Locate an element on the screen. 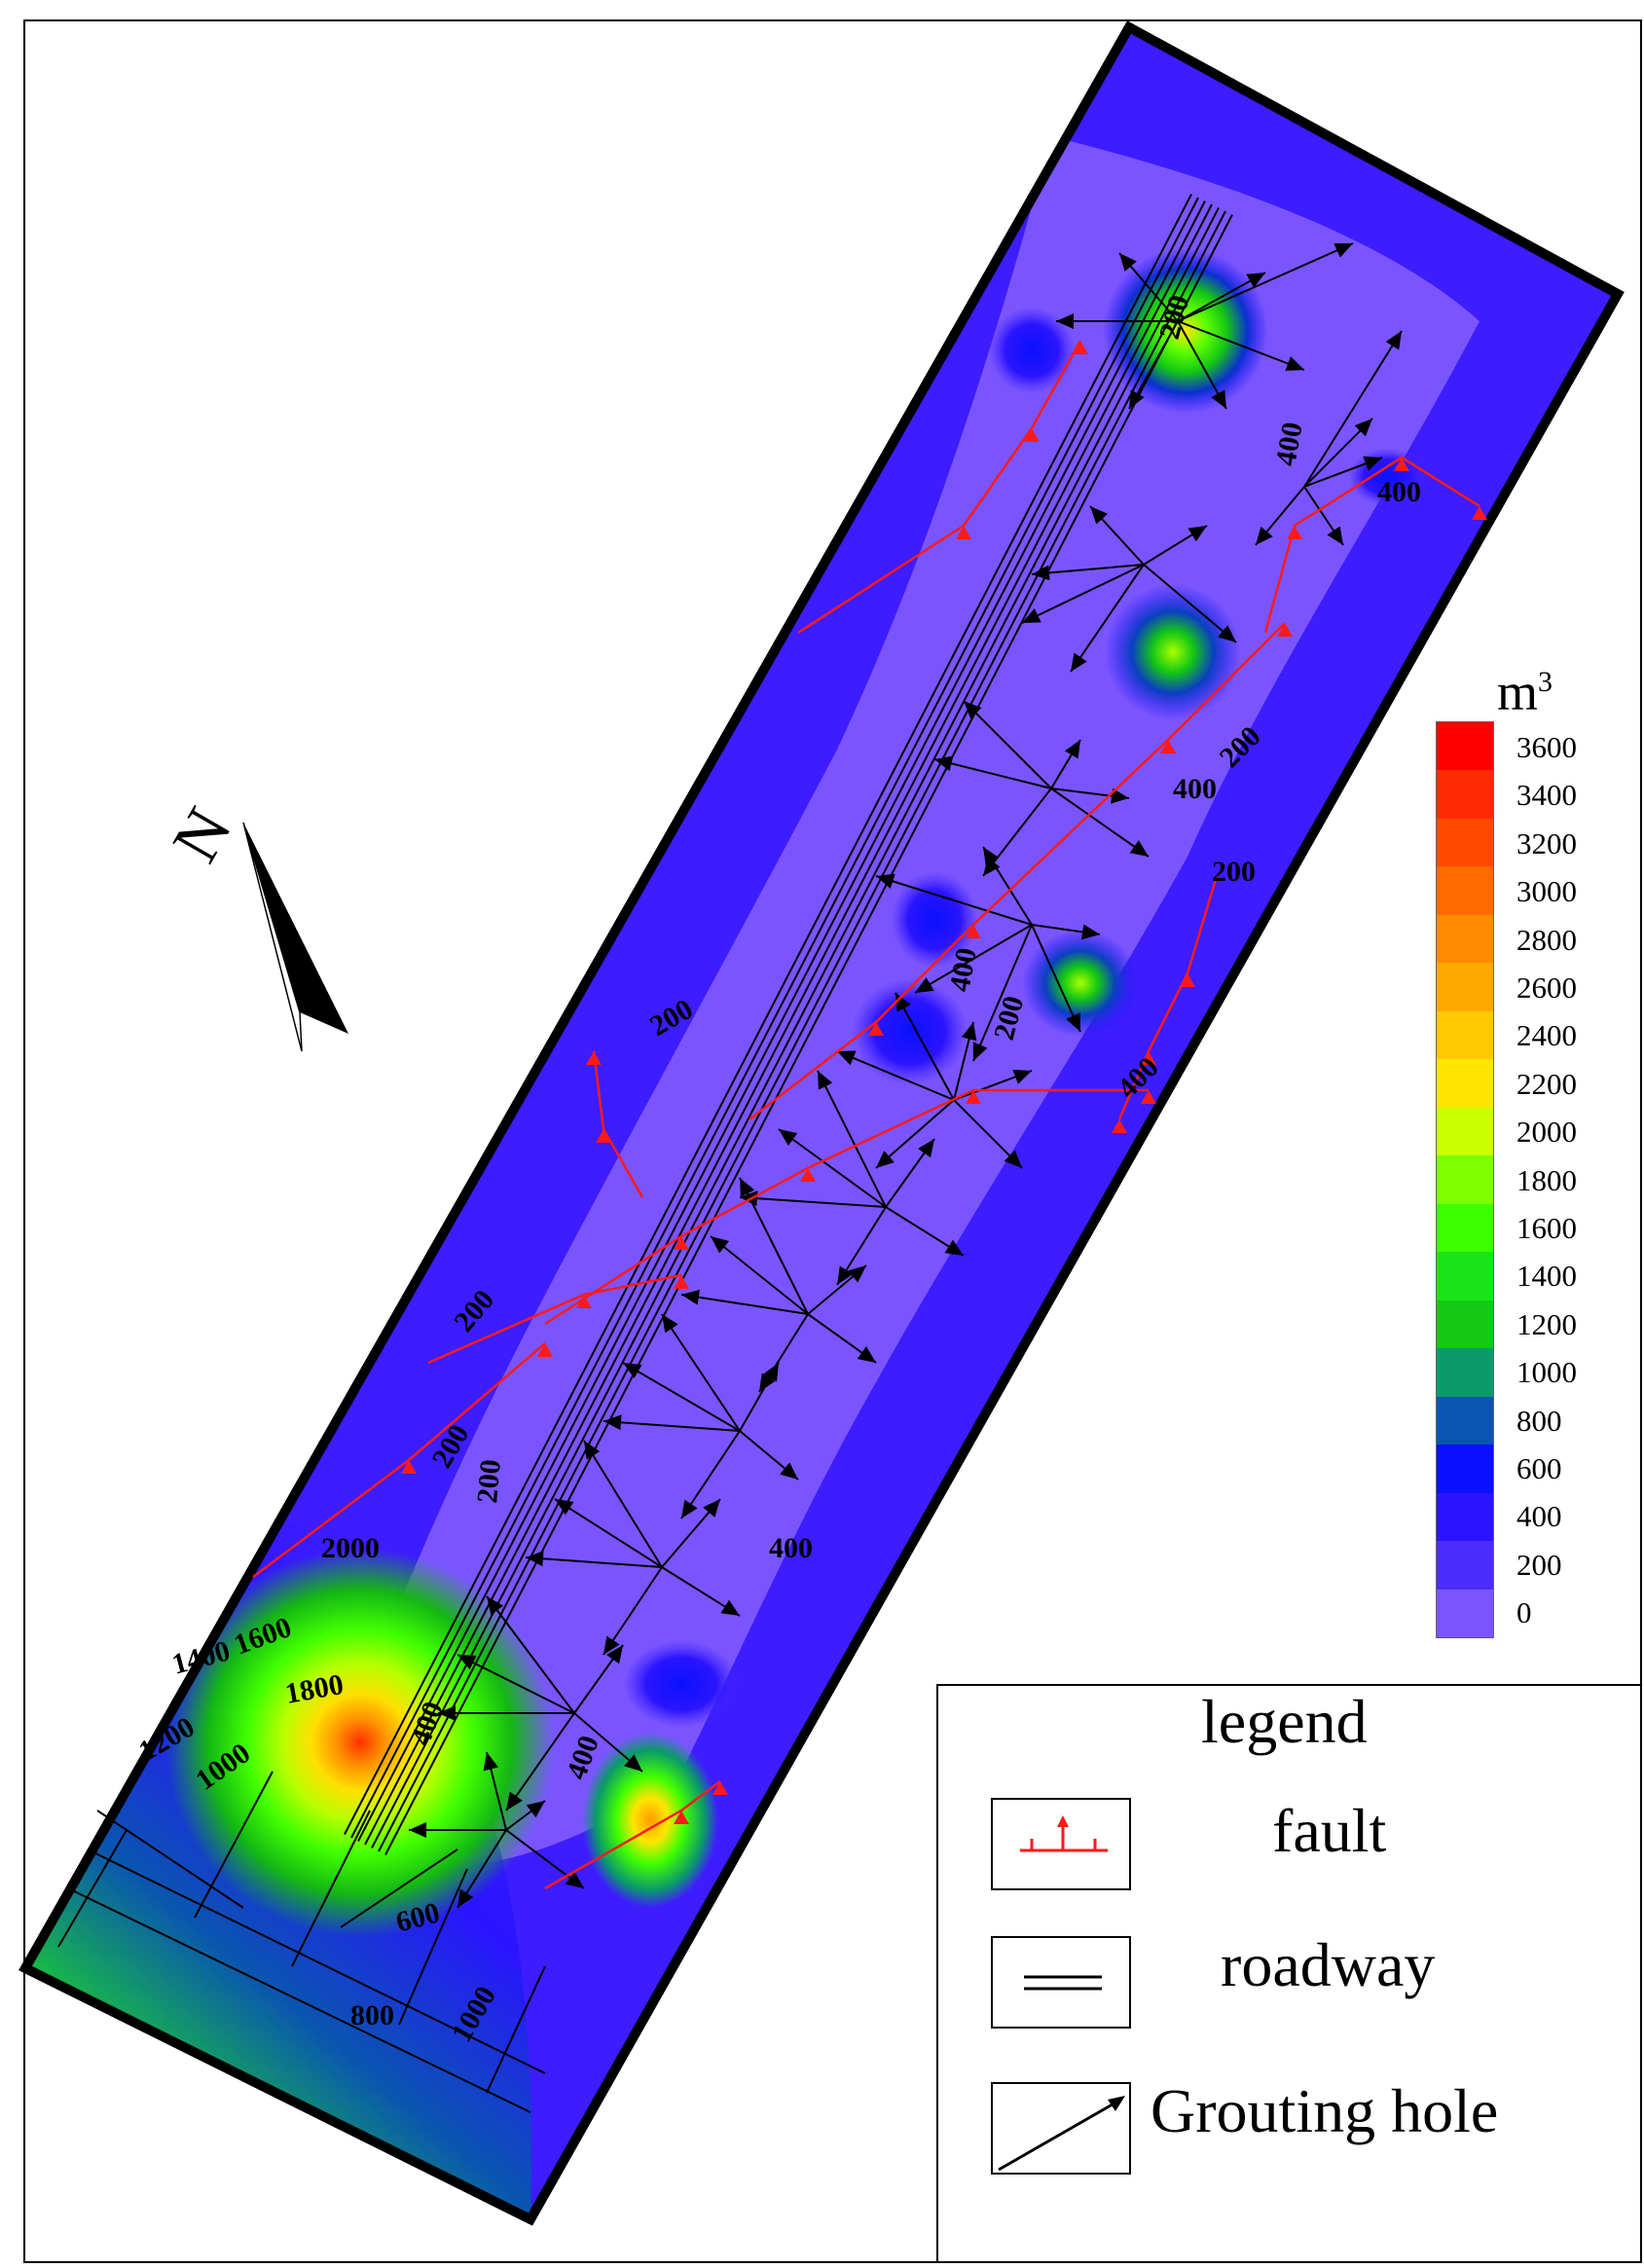  colorbar-tick-label: 600 is located at coordinates (1539, 1468).